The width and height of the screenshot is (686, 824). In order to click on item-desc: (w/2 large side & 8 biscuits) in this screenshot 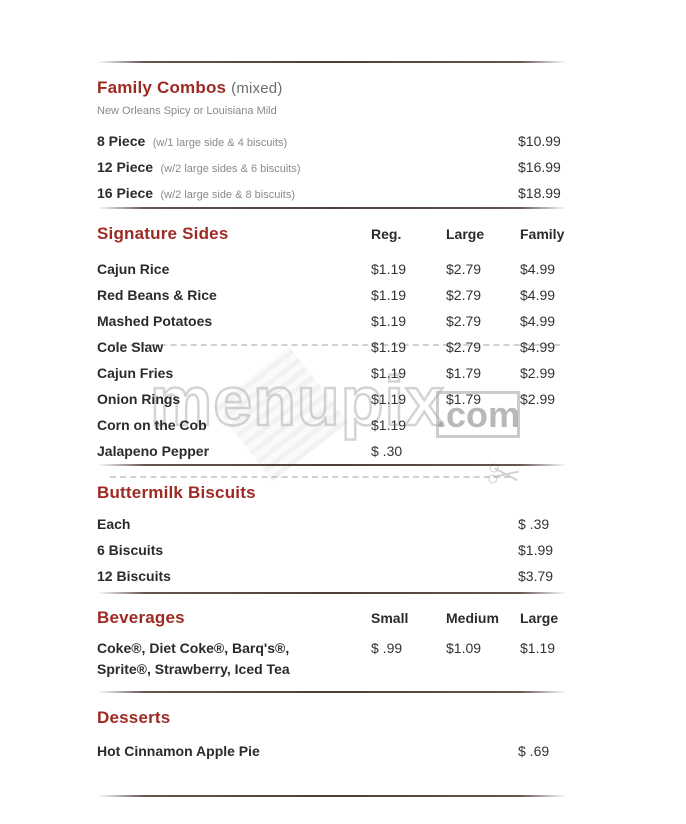, I will do `click(228, 195)`.